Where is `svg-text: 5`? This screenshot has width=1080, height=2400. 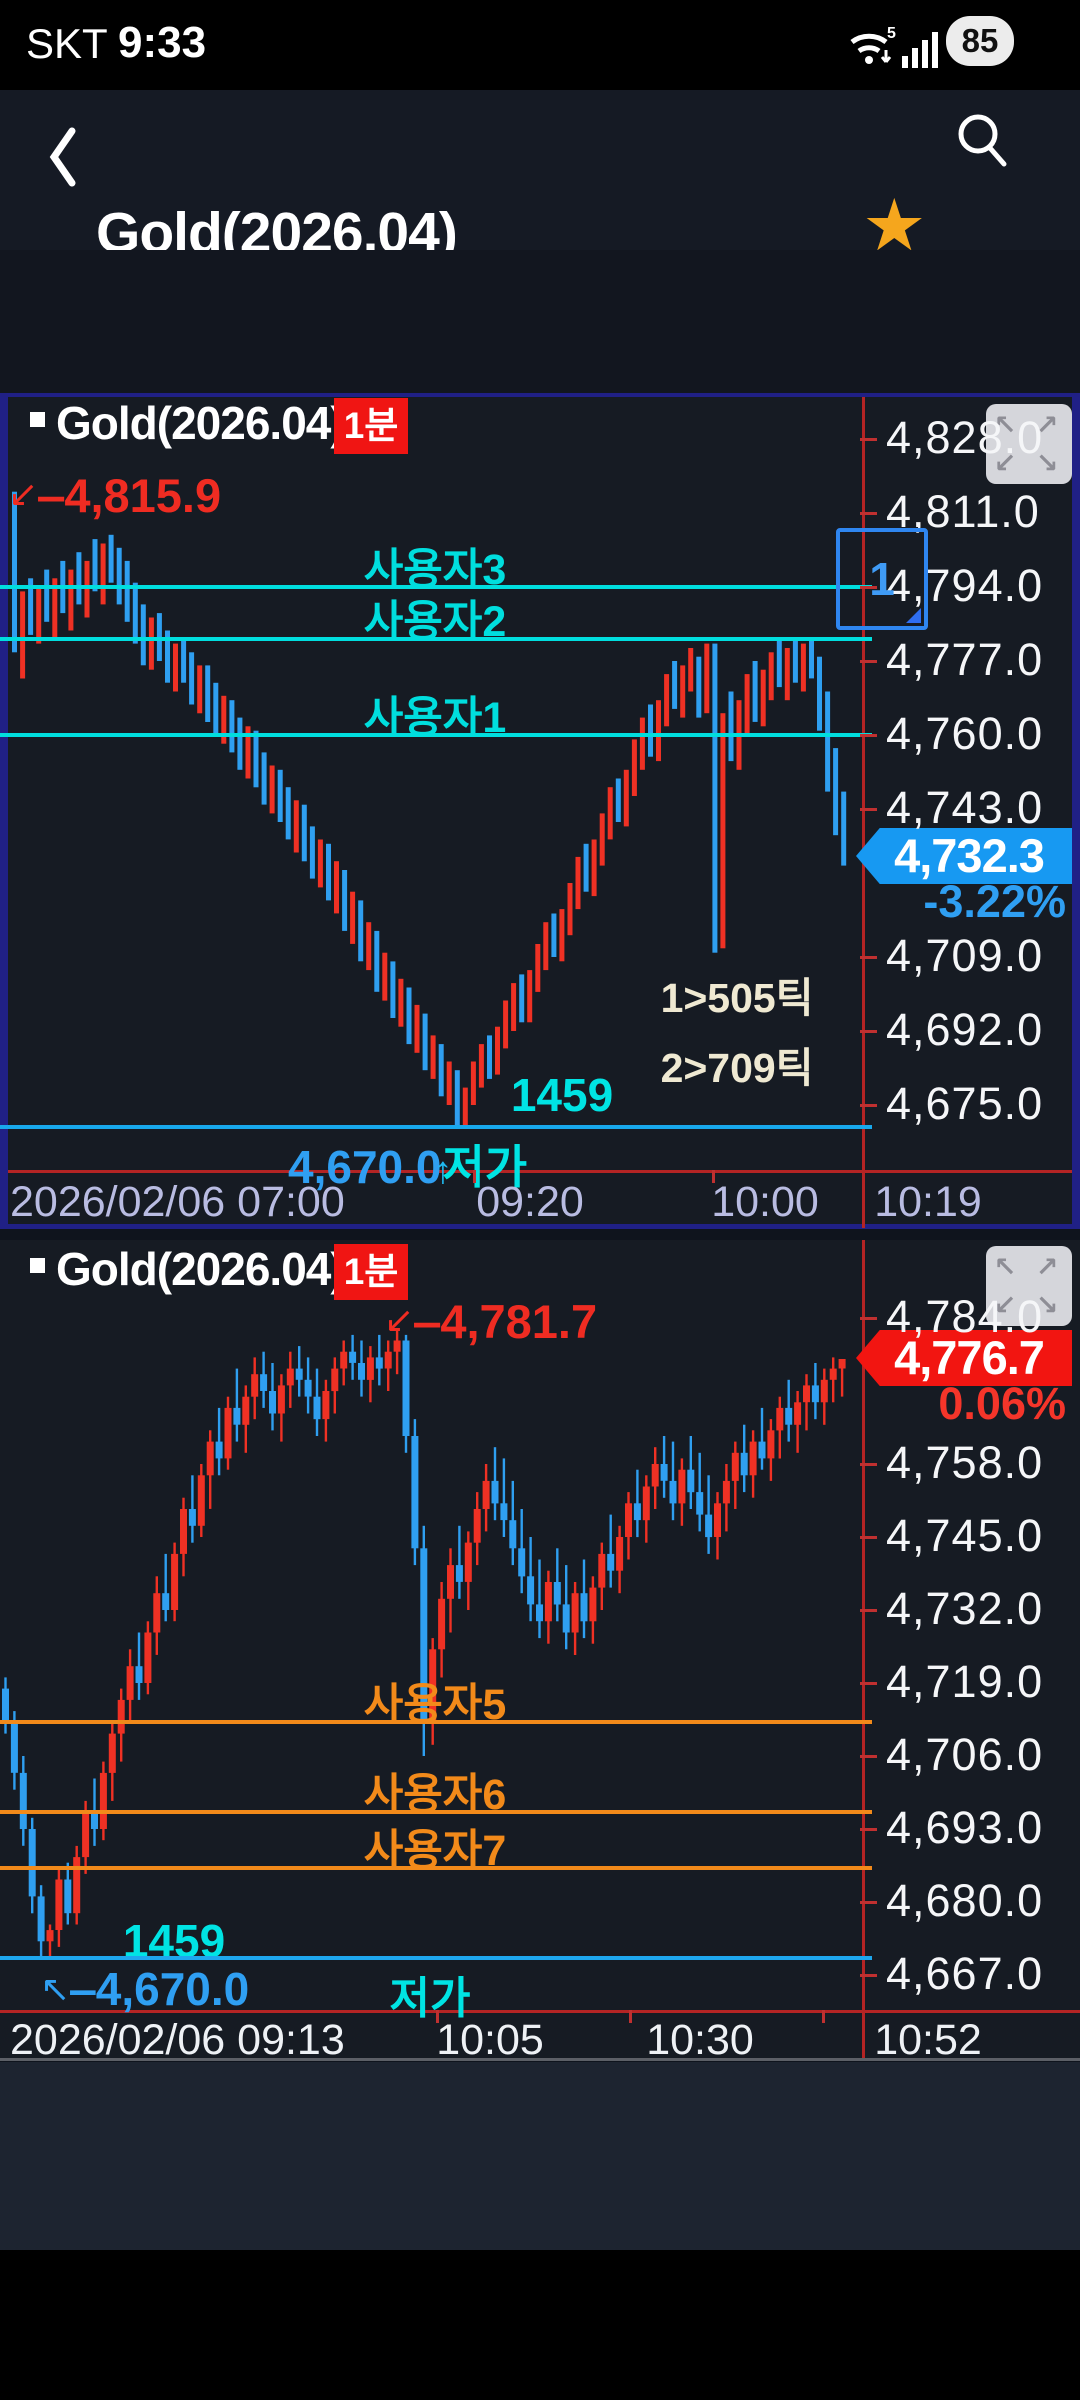
svg-text: 5 is located at coordinates (891, 33).